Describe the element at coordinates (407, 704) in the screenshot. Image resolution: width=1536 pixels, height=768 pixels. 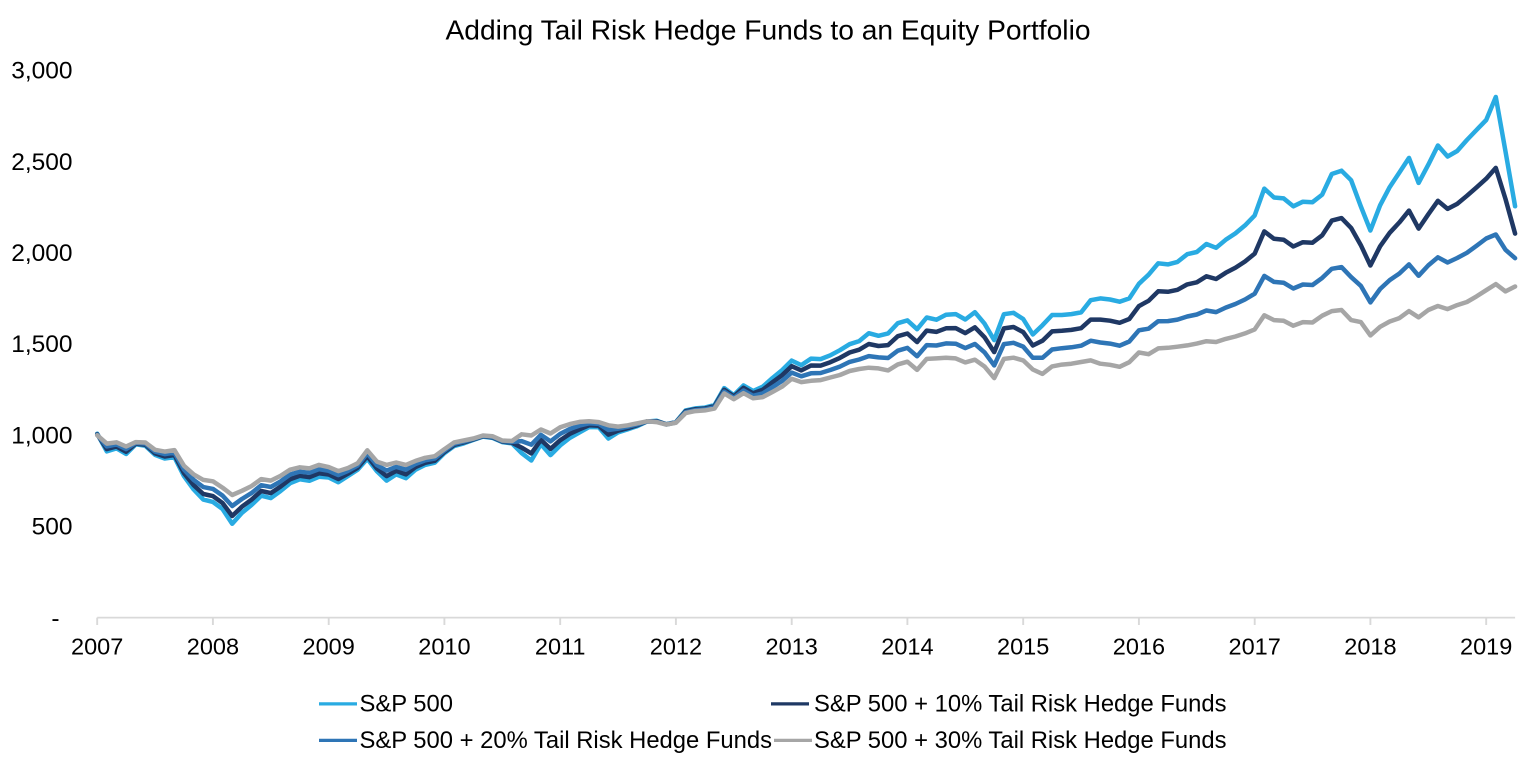
I see `svg-text: S&P 500` at that location.